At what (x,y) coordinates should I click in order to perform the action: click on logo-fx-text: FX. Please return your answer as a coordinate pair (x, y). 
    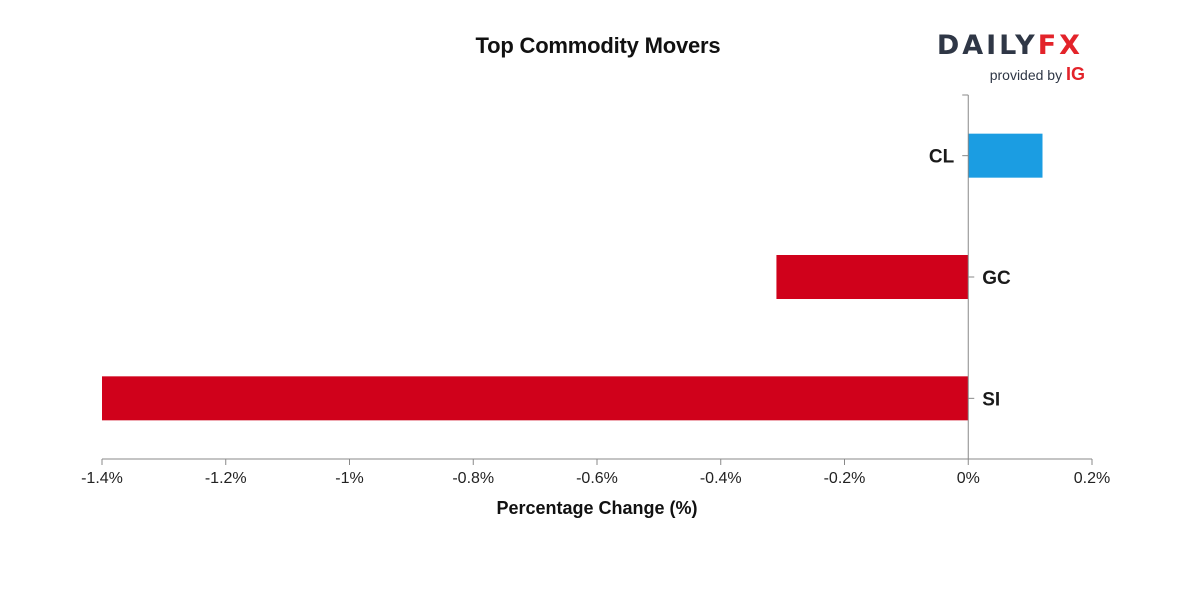
    Looking at the image, I should click on (1060, 45).